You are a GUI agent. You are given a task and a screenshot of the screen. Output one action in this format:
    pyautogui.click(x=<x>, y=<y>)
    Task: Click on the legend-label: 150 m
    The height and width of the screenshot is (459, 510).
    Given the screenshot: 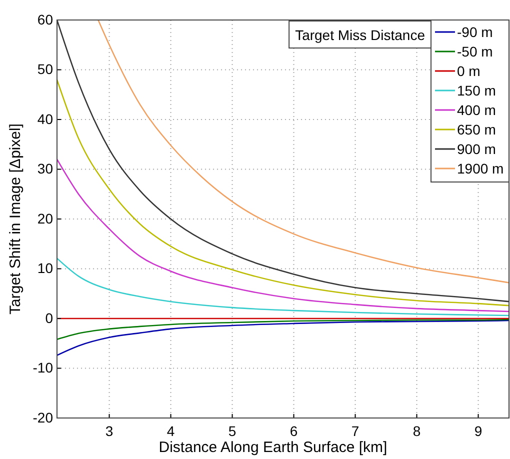 What is the action you would take?
    pyautogui.click(x=476, y=90)
    